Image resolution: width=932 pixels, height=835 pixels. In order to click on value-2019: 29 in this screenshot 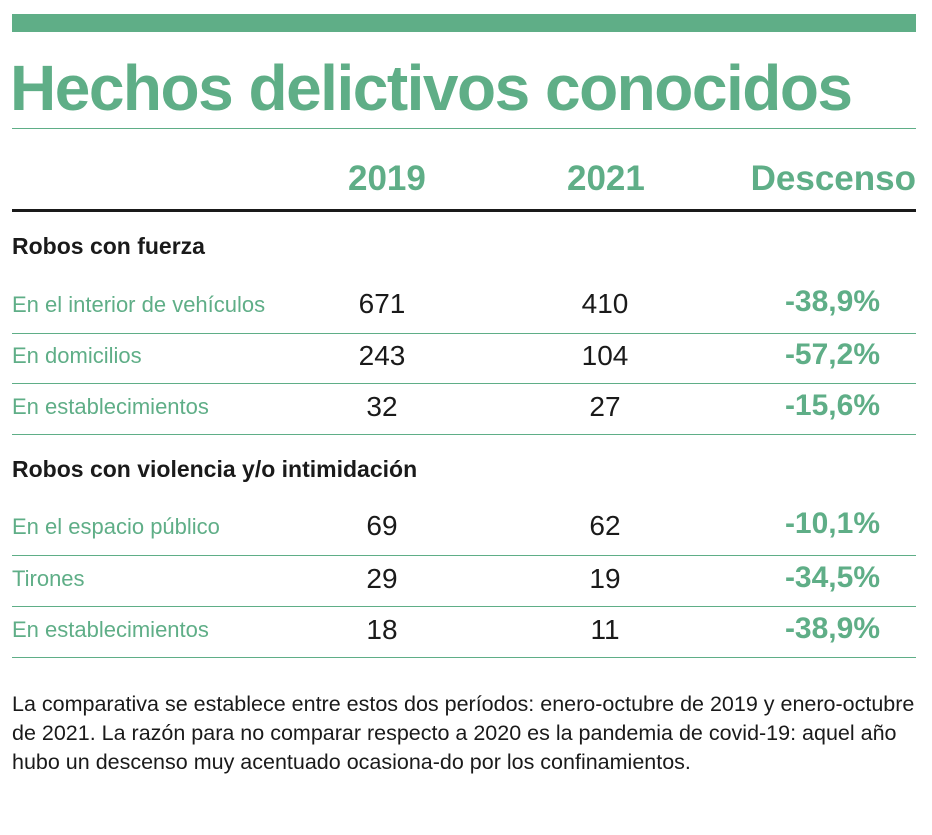, I will do `click(382, 578)`.